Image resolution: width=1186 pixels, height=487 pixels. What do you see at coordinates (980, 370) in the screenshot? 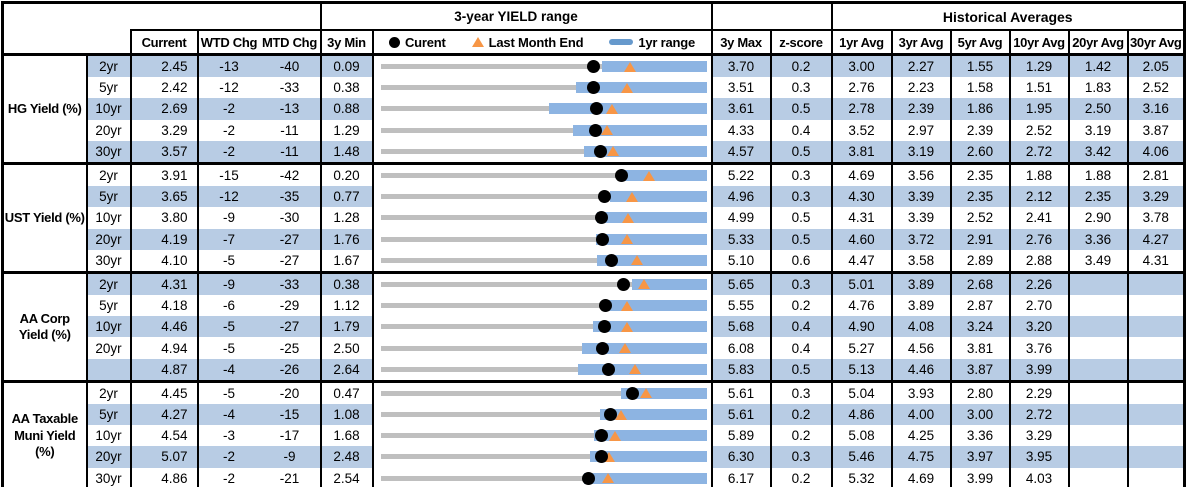
I see `cell-avg-5yr: 3.87` at bounding box center [980, 370].